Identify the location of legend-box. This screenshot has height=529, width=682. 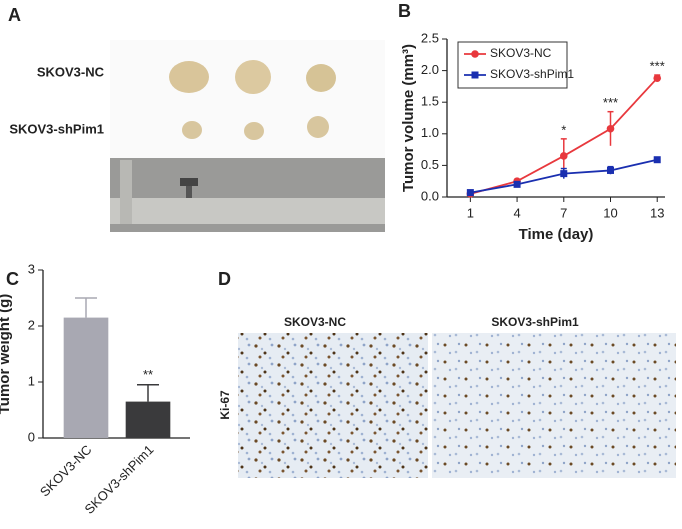
(512, 65).